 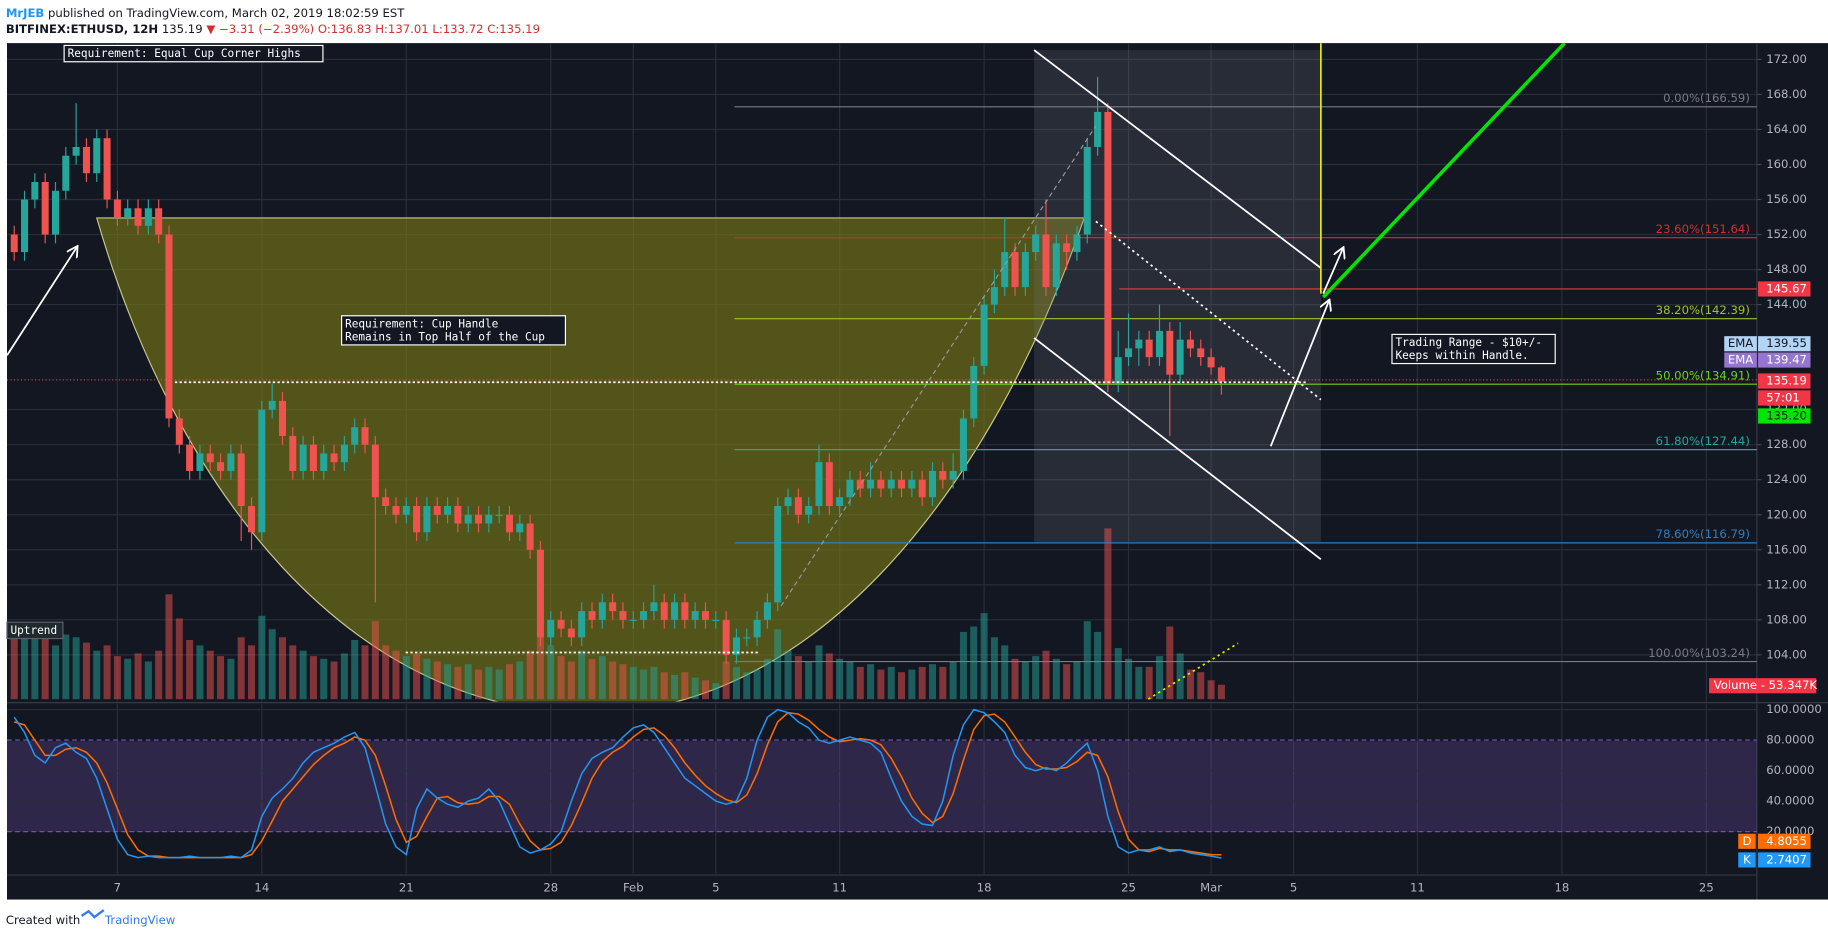 What do you see at coordinates (92, 914) in the screenshot?
I see `footer-logo` at bounding box center [92, 914].